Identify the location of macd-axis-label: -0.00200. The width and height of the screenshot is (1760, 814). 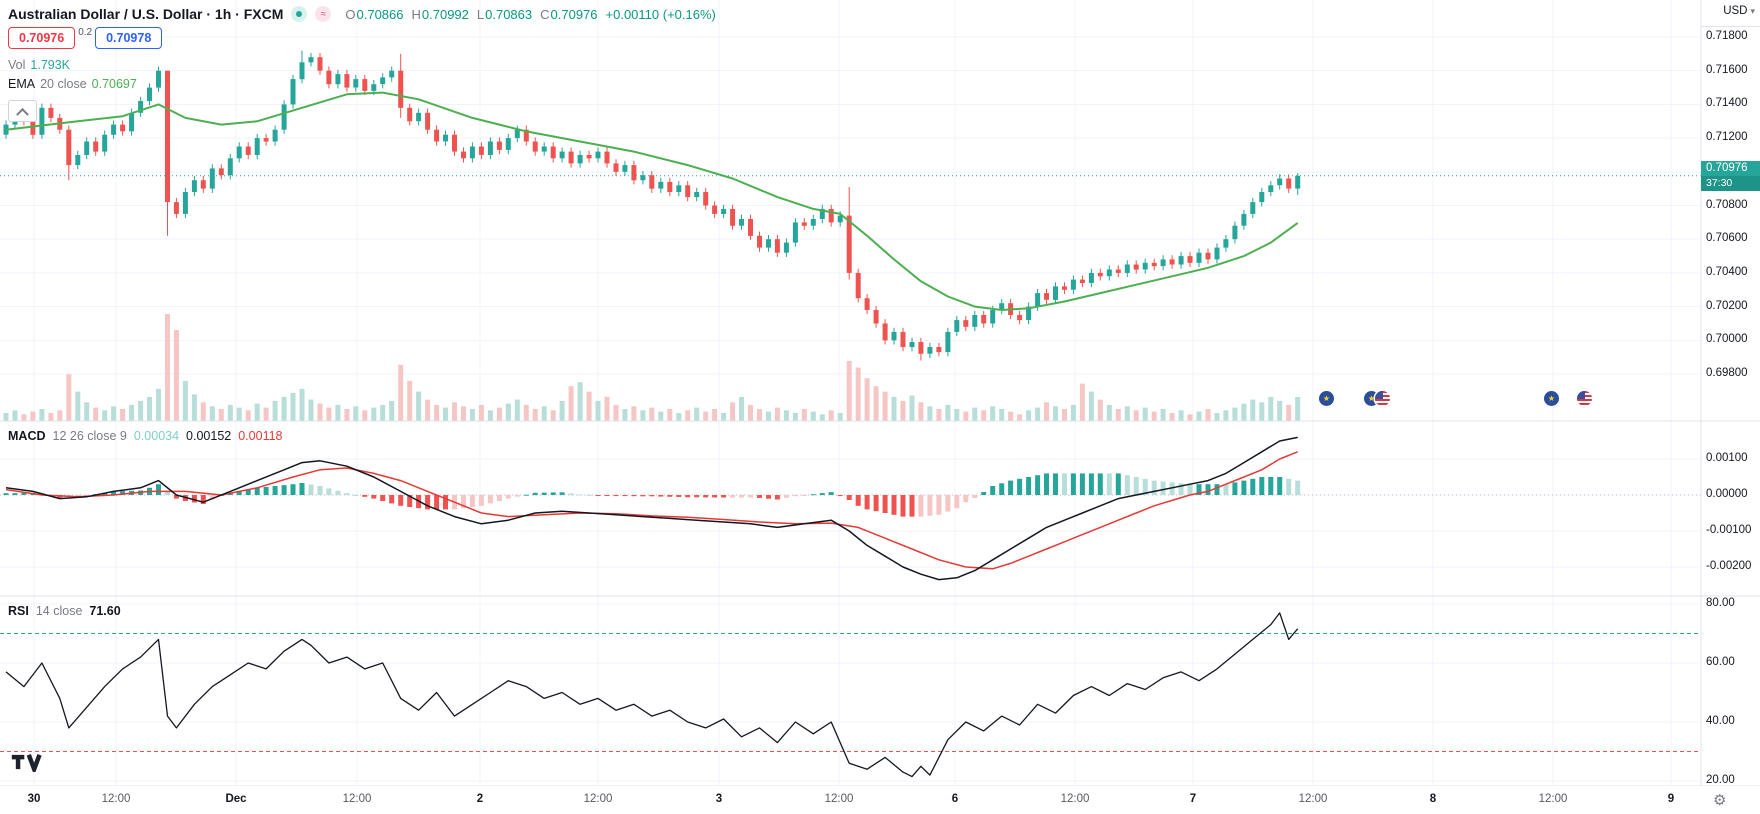
(1729, 566).